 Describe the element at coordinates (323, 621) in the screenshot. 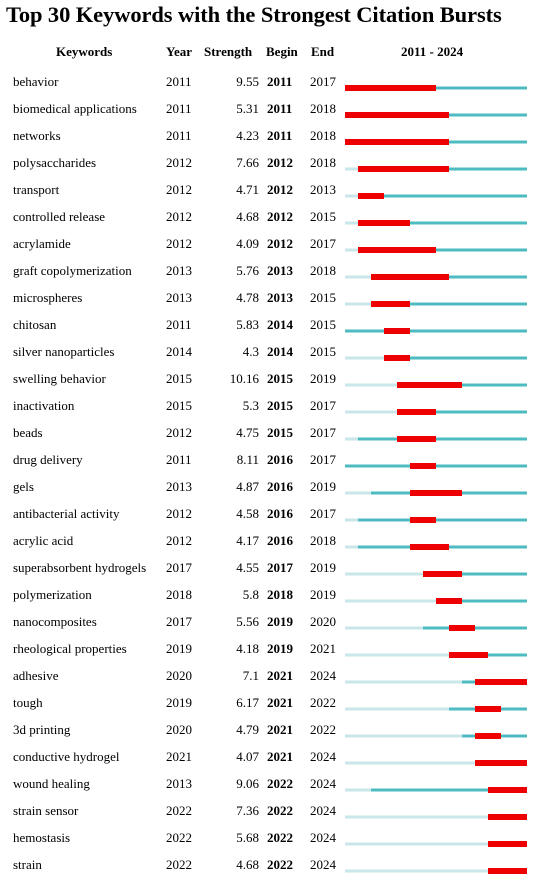

I see `end-cell: 2020` at that location.